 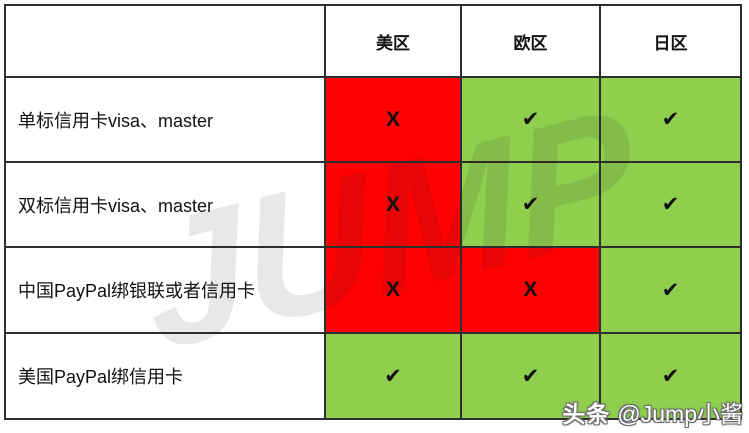 What do you see at coordinates (393, 41) in the screenshot?
I see `column-header-us-region: 美区` at bounding box center [393, 41].